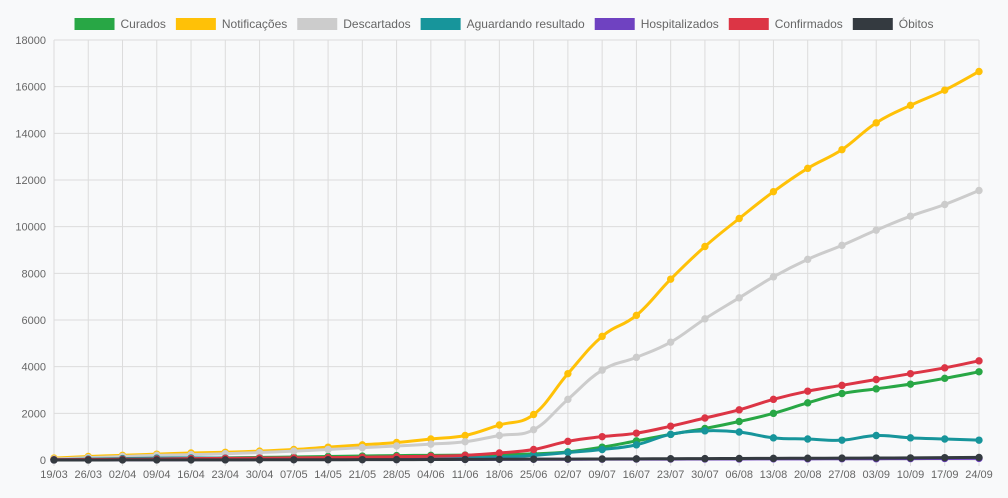  Describe the element at coordinates (656, 24) in the screenshot. I see `legend-item-hospitalizados: Hospitalizados` at that location.